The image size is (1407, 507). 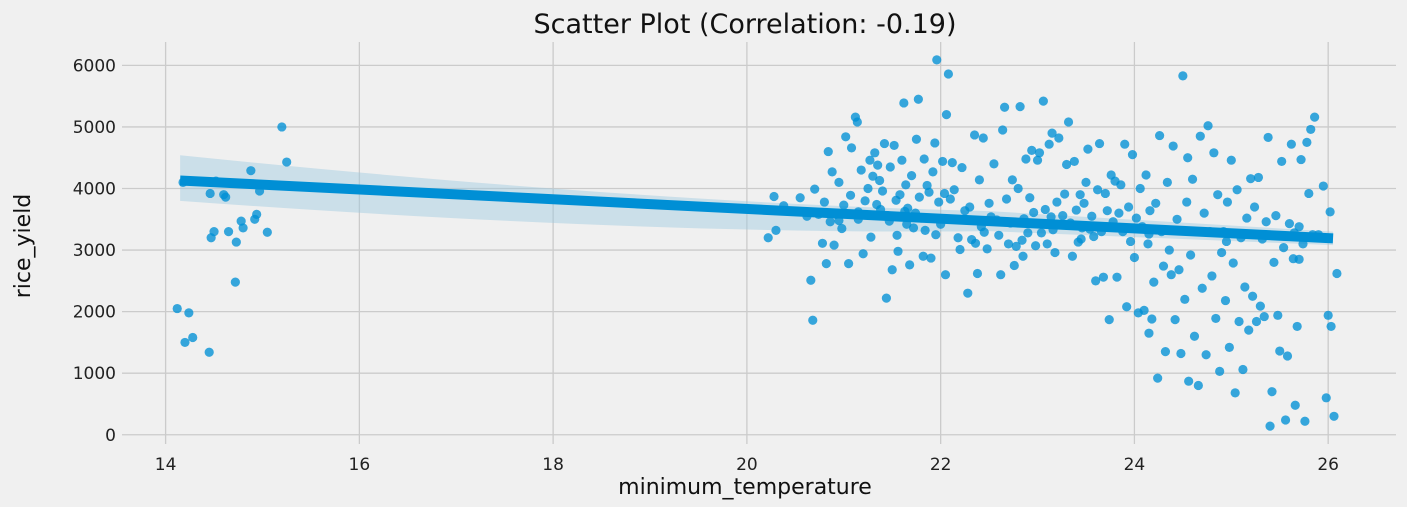 I want to click on regression-line, so click(x=756, y=209).